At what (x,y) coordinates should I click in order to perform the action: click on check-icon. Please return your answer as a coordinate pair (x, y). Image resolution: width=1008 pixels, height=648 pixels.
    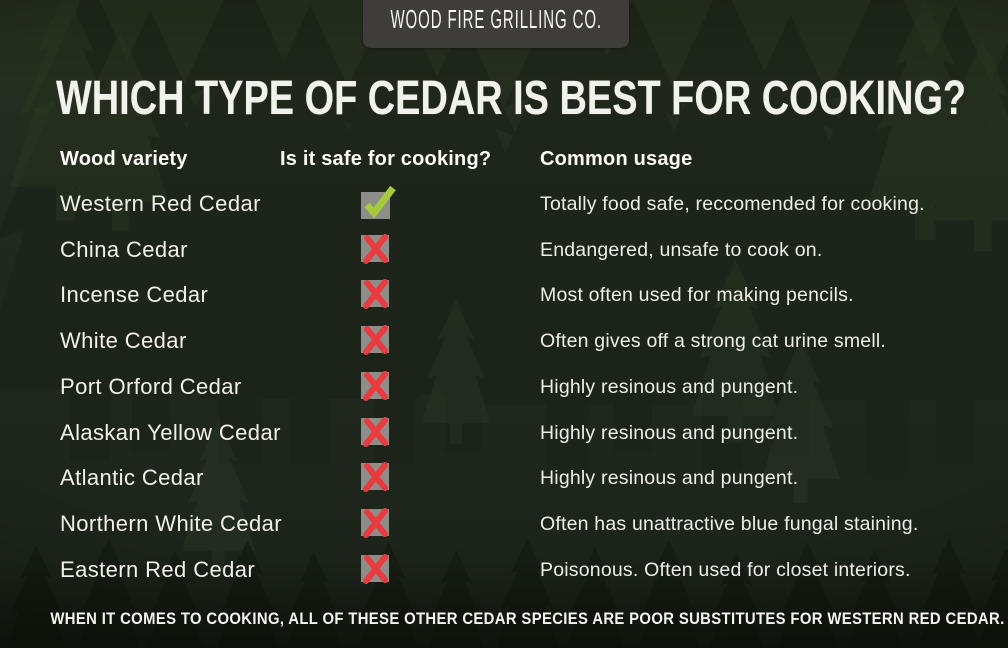
    Looking at the image, I should click on (378, 202).